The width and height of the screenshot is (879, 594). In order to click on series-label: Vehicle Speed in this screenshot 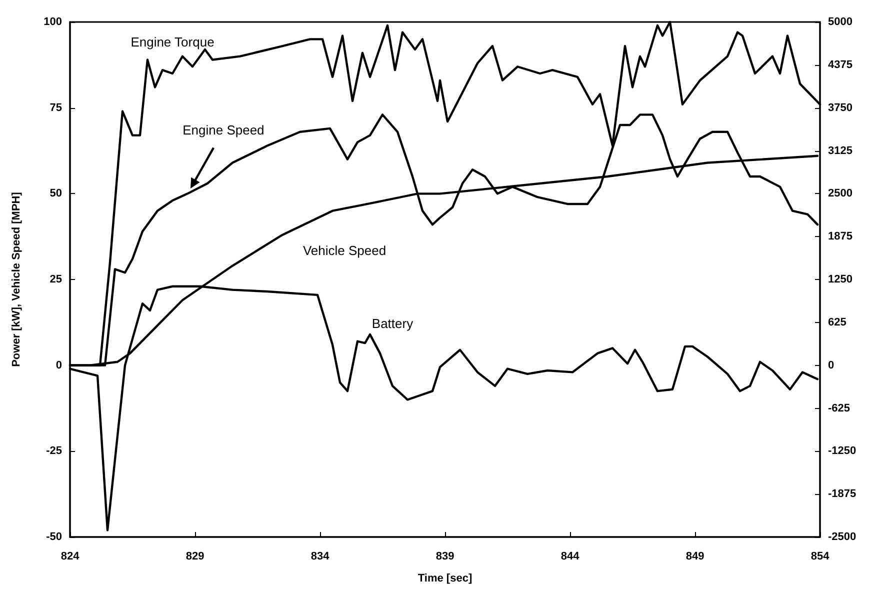, I will do `click(344, 250)`.